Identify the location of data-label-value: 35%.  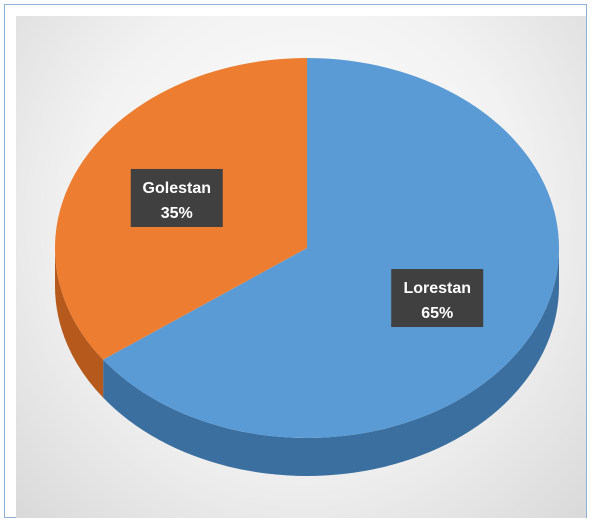
(177, 213).